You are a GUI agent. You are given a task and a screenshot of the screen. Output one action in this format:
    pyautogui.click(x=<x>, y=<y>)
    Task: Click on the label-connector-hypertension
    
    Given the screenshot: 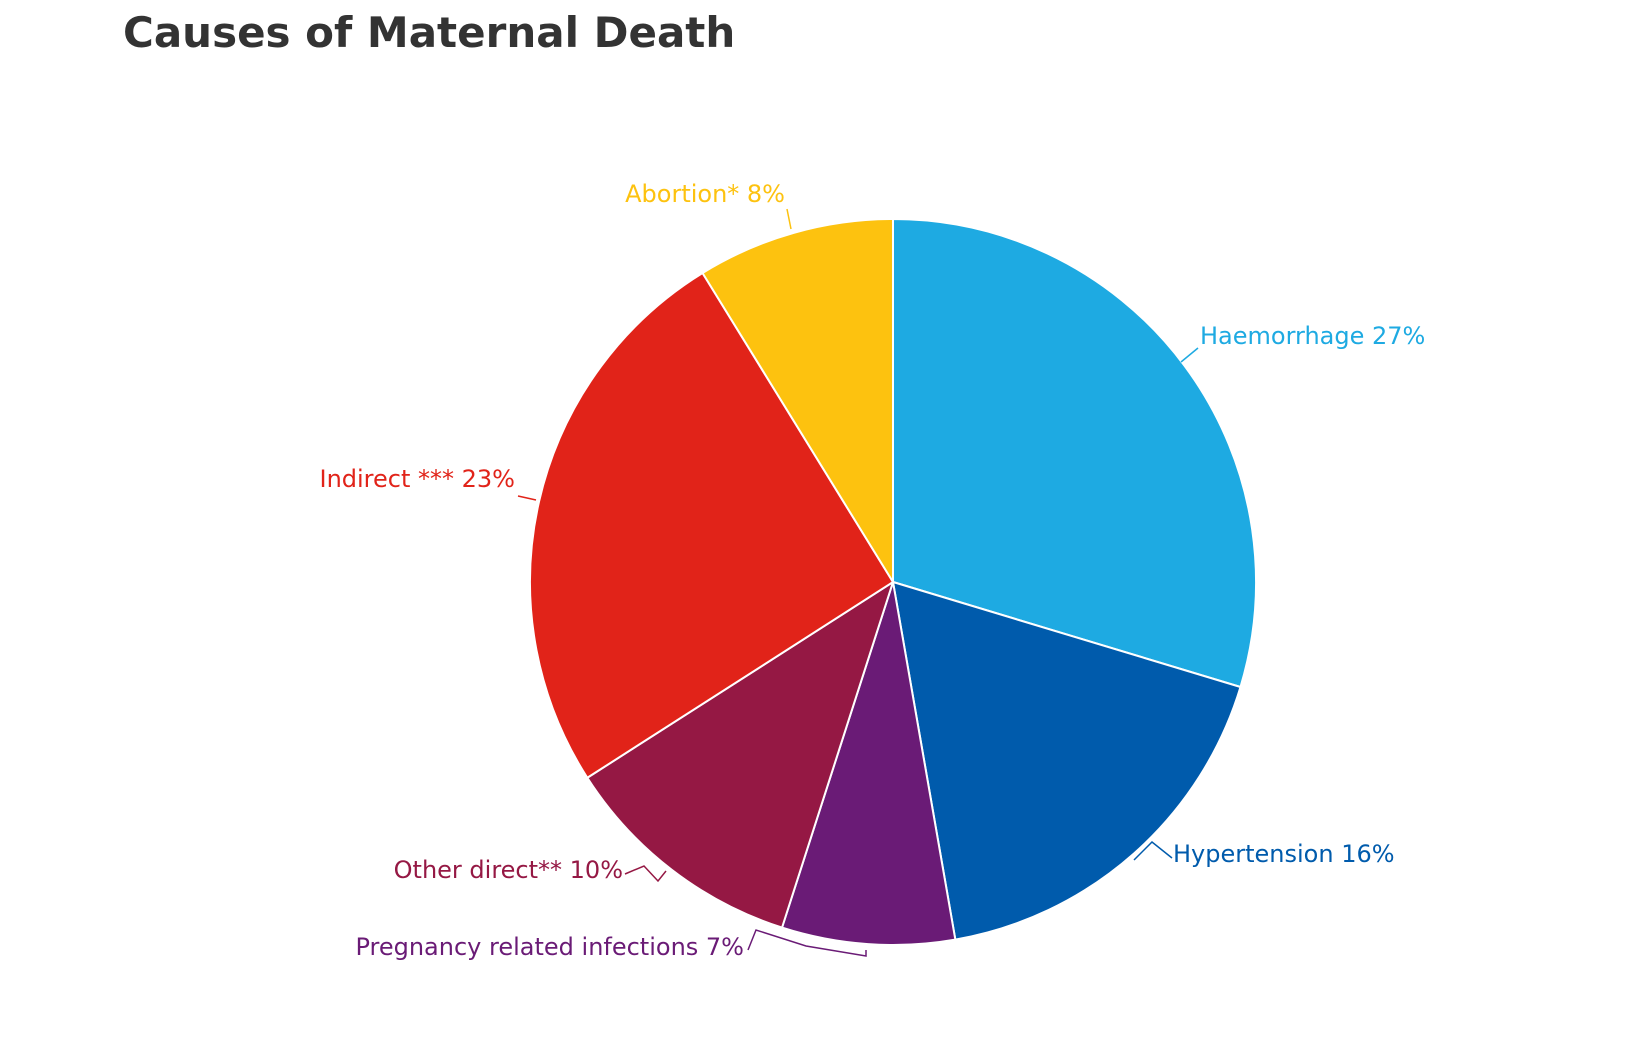 What is the action you would take?
    pyautogui.click(x=1153, y=850)
    